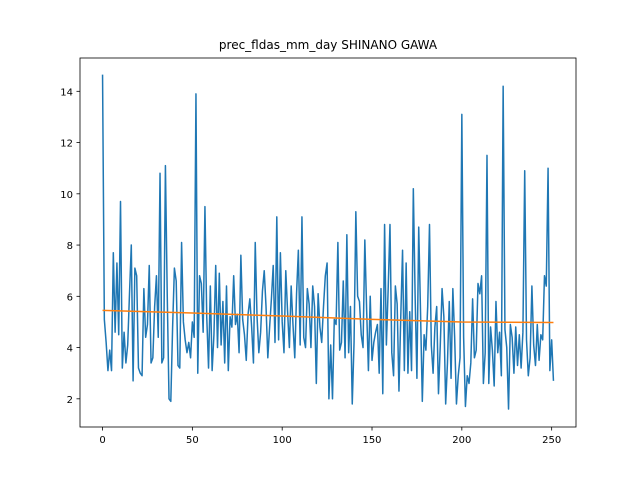 This screenshot has width=640, height=484. Describe the element at coordinates (461, 440) in the screenshot. I see `x-tick-label: 200` at that location.